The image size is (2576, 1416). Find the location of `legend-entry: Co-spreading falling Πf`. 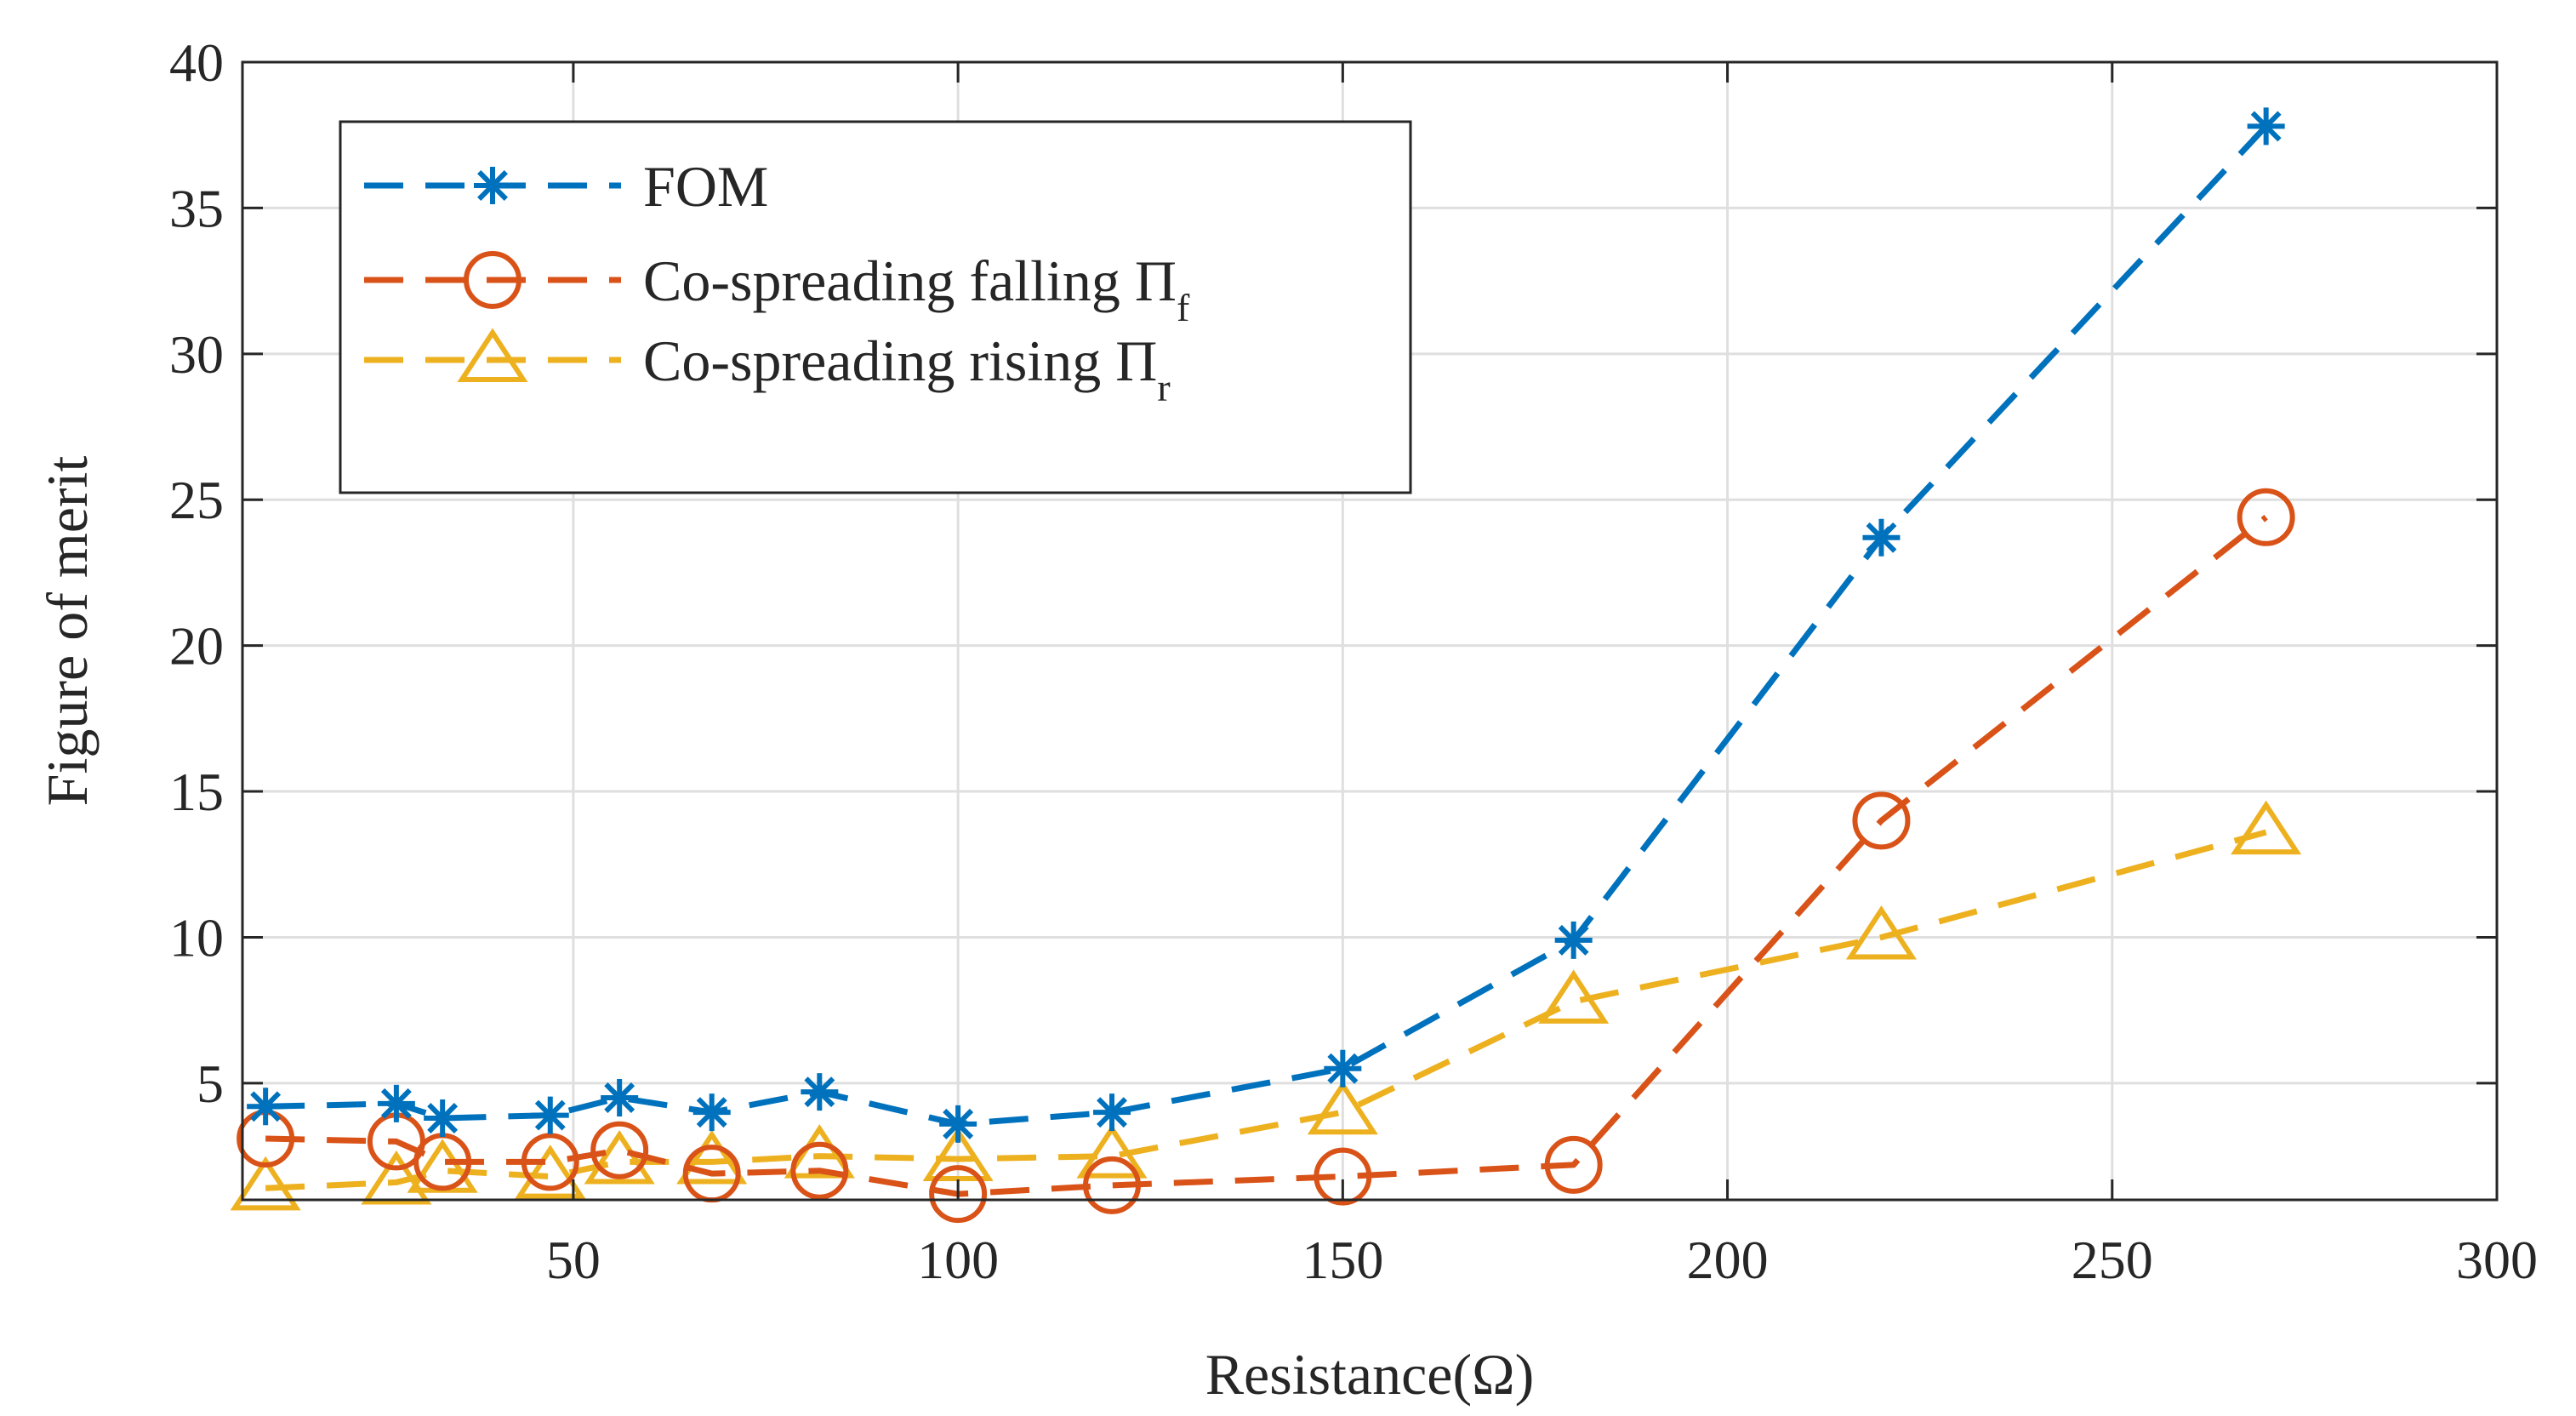

legend-entry: Co-spreading falling Πf is located at coordinates (777, 288).